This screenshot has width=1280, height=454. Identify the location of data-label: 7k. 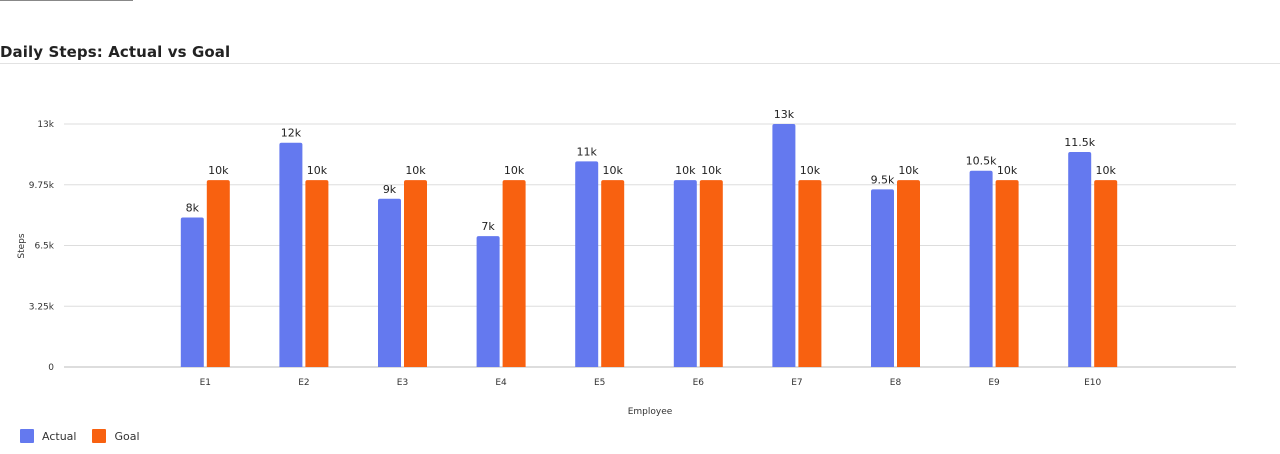
(488, 226).